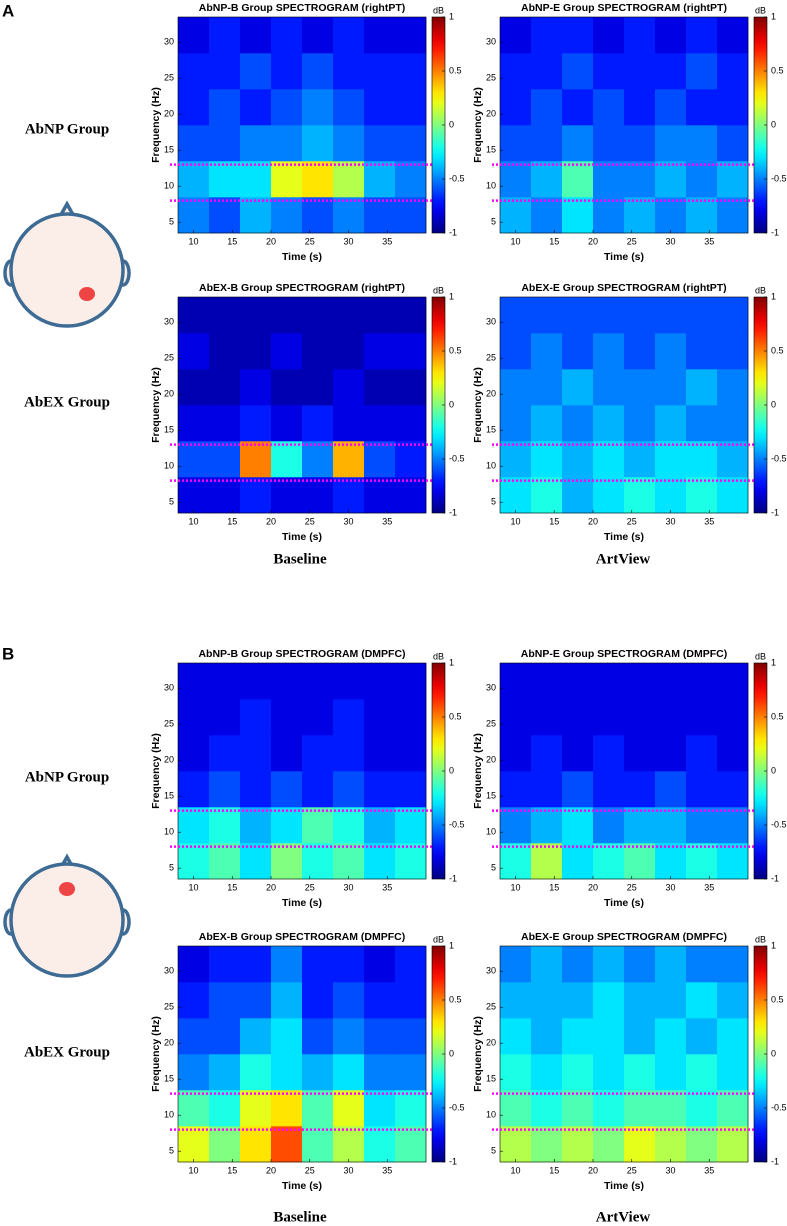 This screenshot has height=1226, width=787. I want to click on chart-title: AbNP-E Group SPECTROGRAM (rightPT), so click(624, 8).